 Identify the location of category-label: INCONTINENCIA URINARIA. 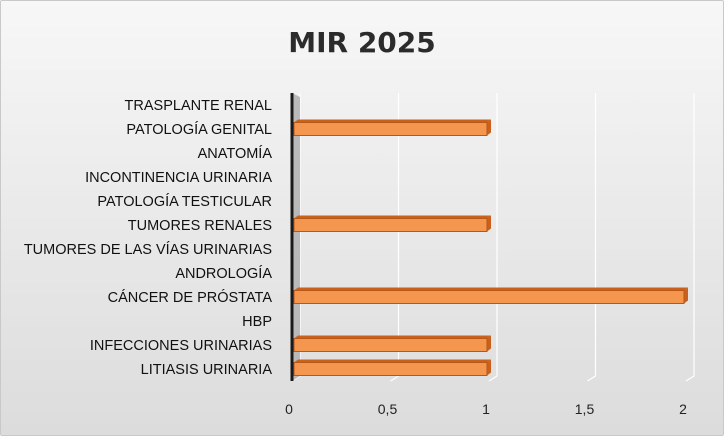
(178, 178).